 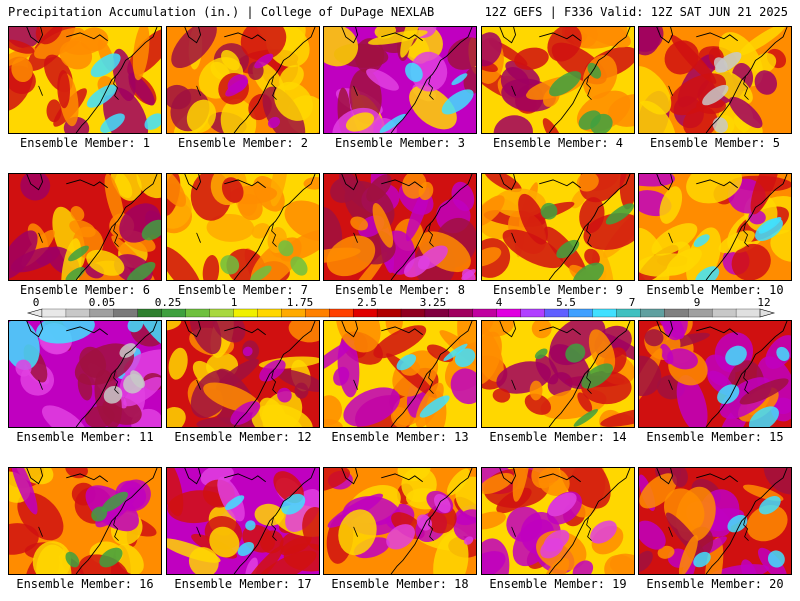 I want to click on panel-caption: Ensemble Member: 11, so click(x=85, y=437).